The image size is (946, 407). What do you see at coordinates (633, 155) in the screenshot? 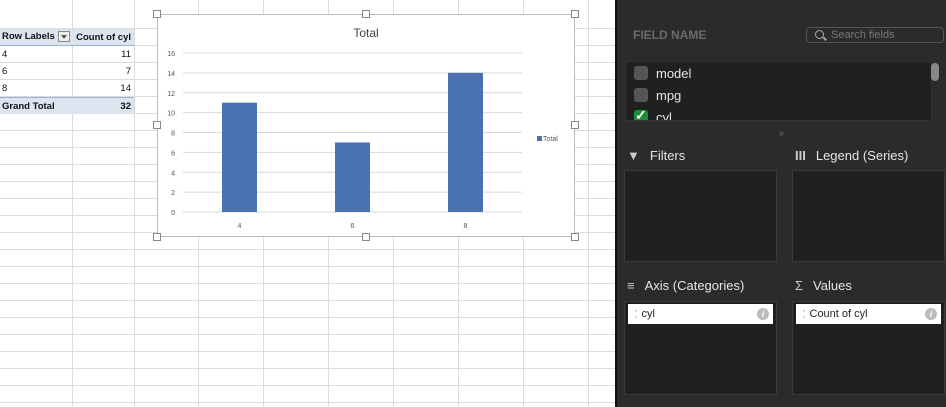
I see `filter-icon: ▼` at bounding box center [633, 155].